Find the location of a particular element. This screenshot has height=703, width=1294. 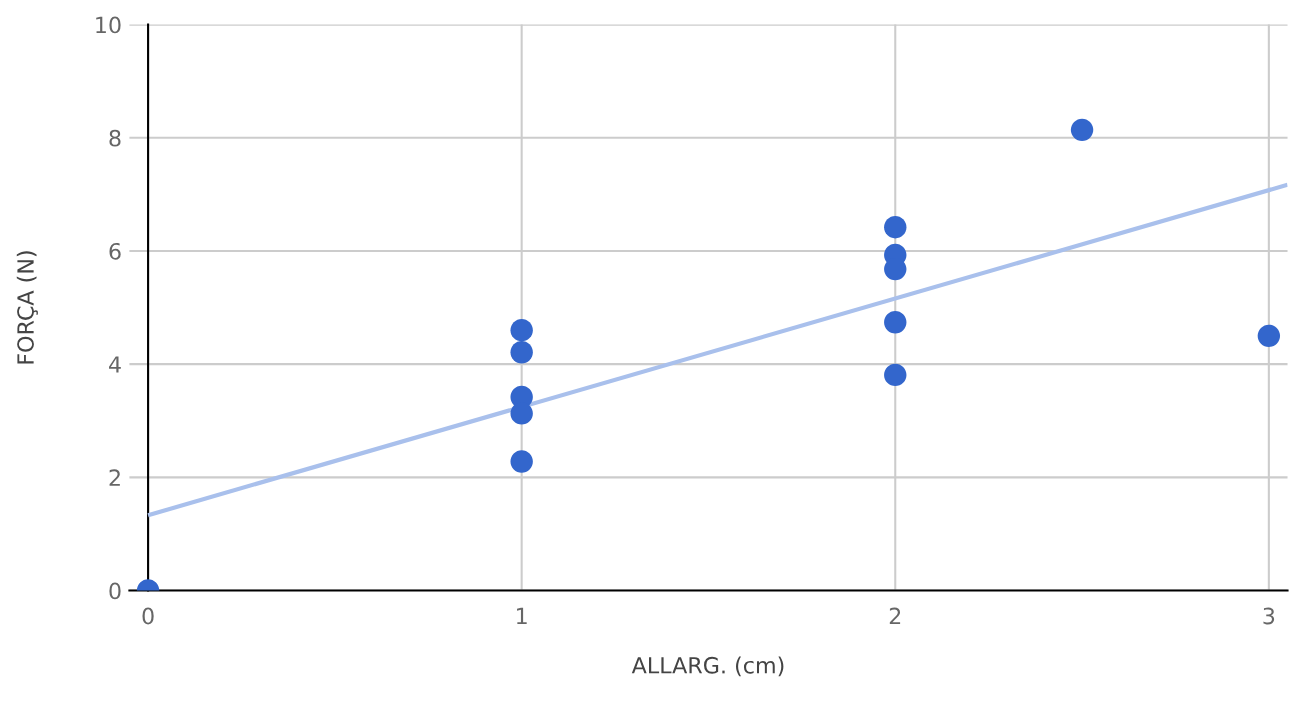

x-tick-label: 1 is located at coordinates (522, 616).